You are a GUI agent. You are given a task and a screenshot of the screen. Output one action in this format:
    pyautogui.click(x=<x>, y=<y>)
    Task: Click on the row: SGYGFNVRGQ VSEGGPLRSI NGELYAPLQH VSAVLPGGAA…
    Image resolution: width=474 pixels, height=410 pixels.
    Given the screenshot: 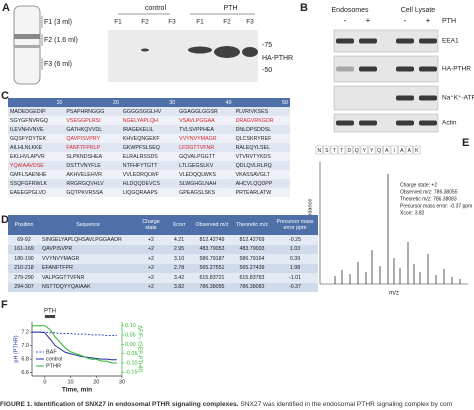 What is the action you would take?
    pyautogui.click(x=149, y=120)
    